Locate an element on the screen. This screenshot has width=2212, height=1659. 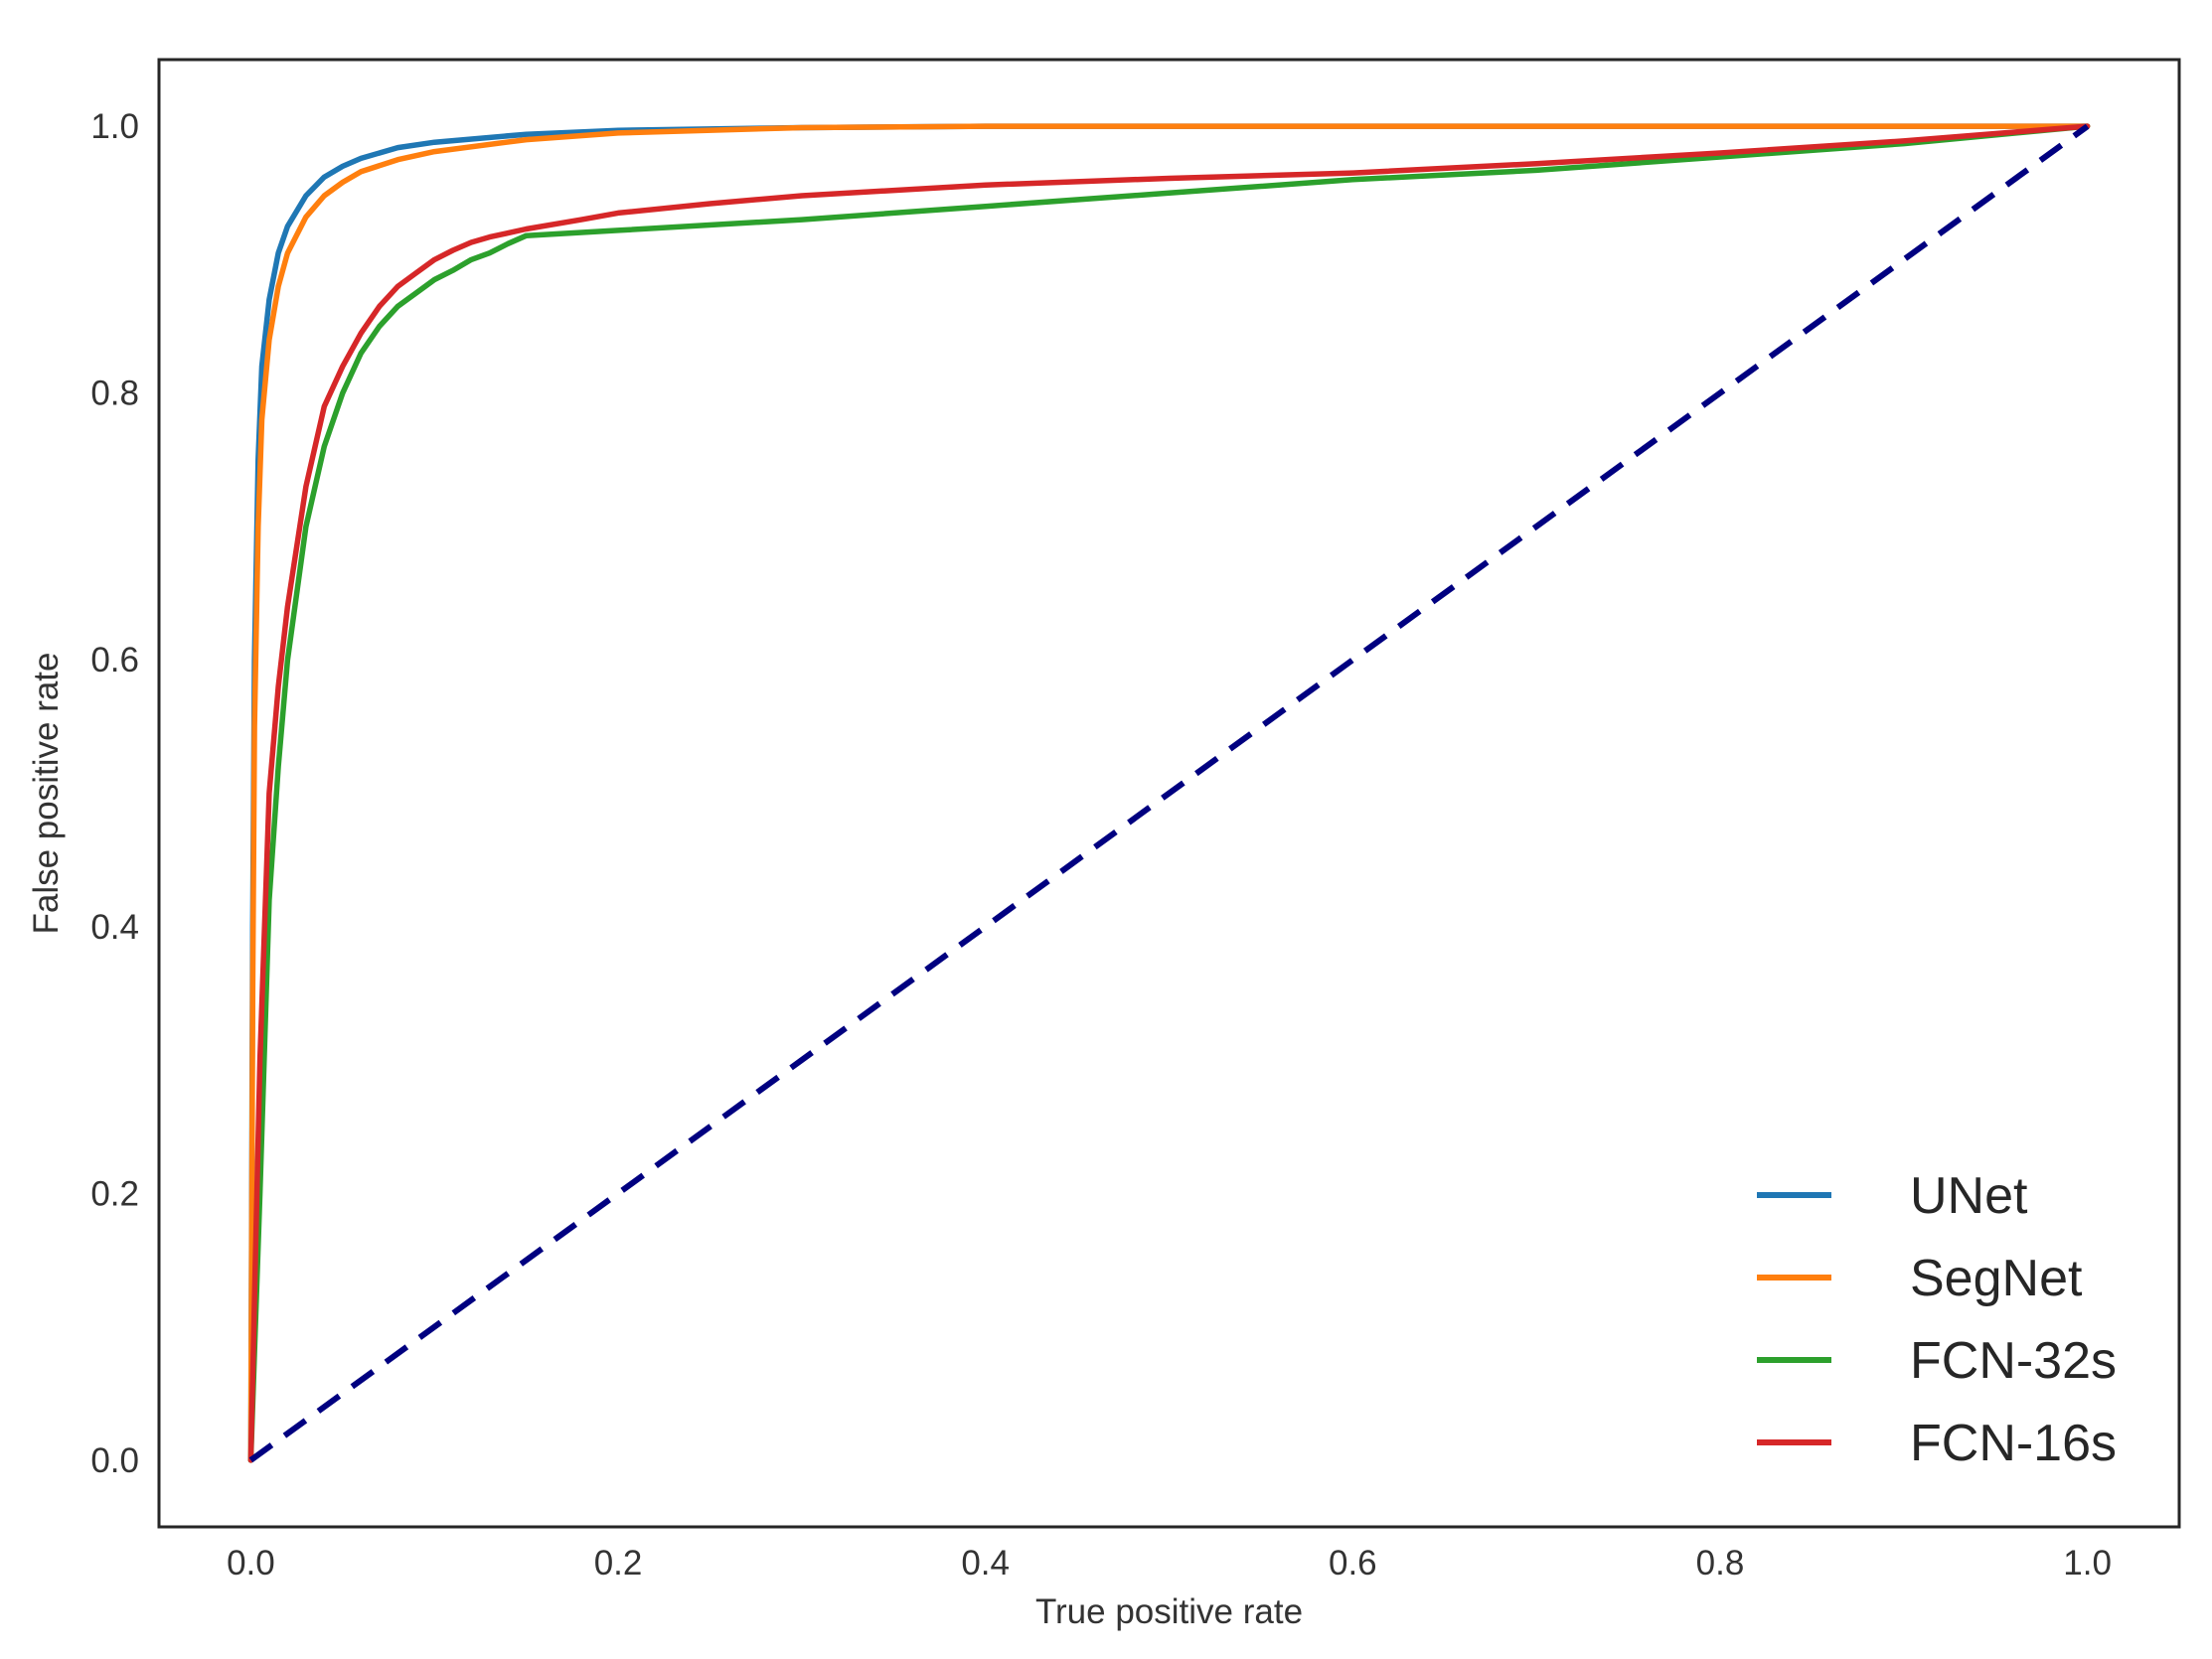
y-tick-label: 0.2 is located at coordinates (114, 1194).